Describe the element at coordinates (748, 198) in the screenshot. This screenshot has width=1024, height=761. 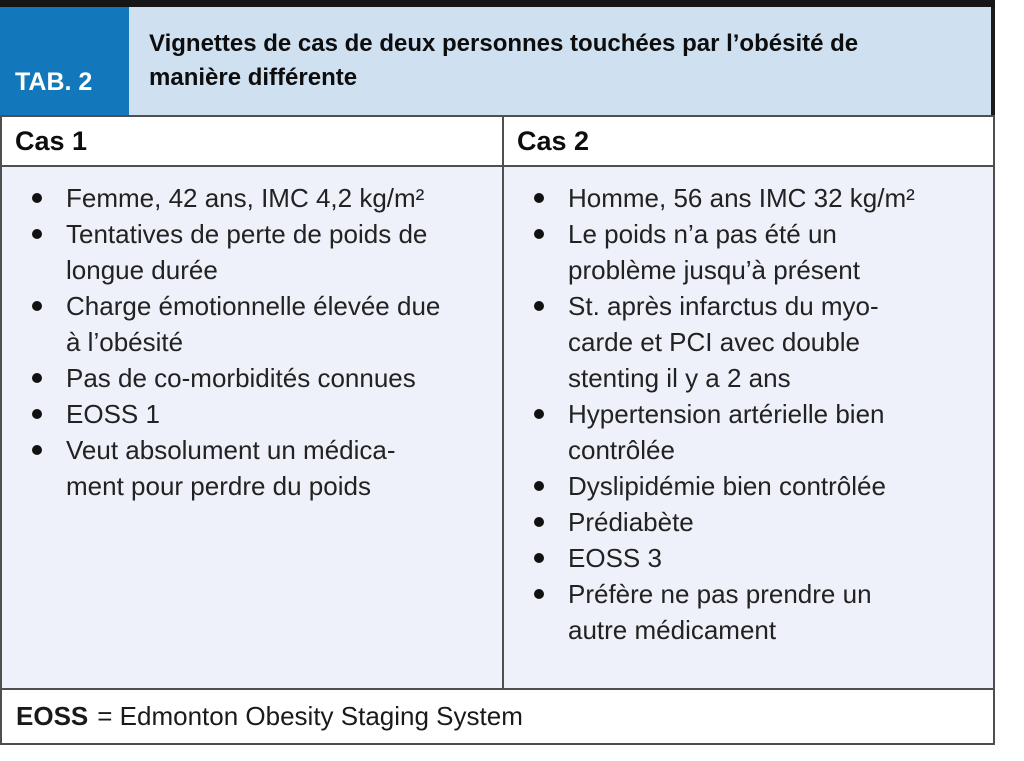
I see `list-item: Homme, 56 ans IMC 32 kg/m²` at that location.